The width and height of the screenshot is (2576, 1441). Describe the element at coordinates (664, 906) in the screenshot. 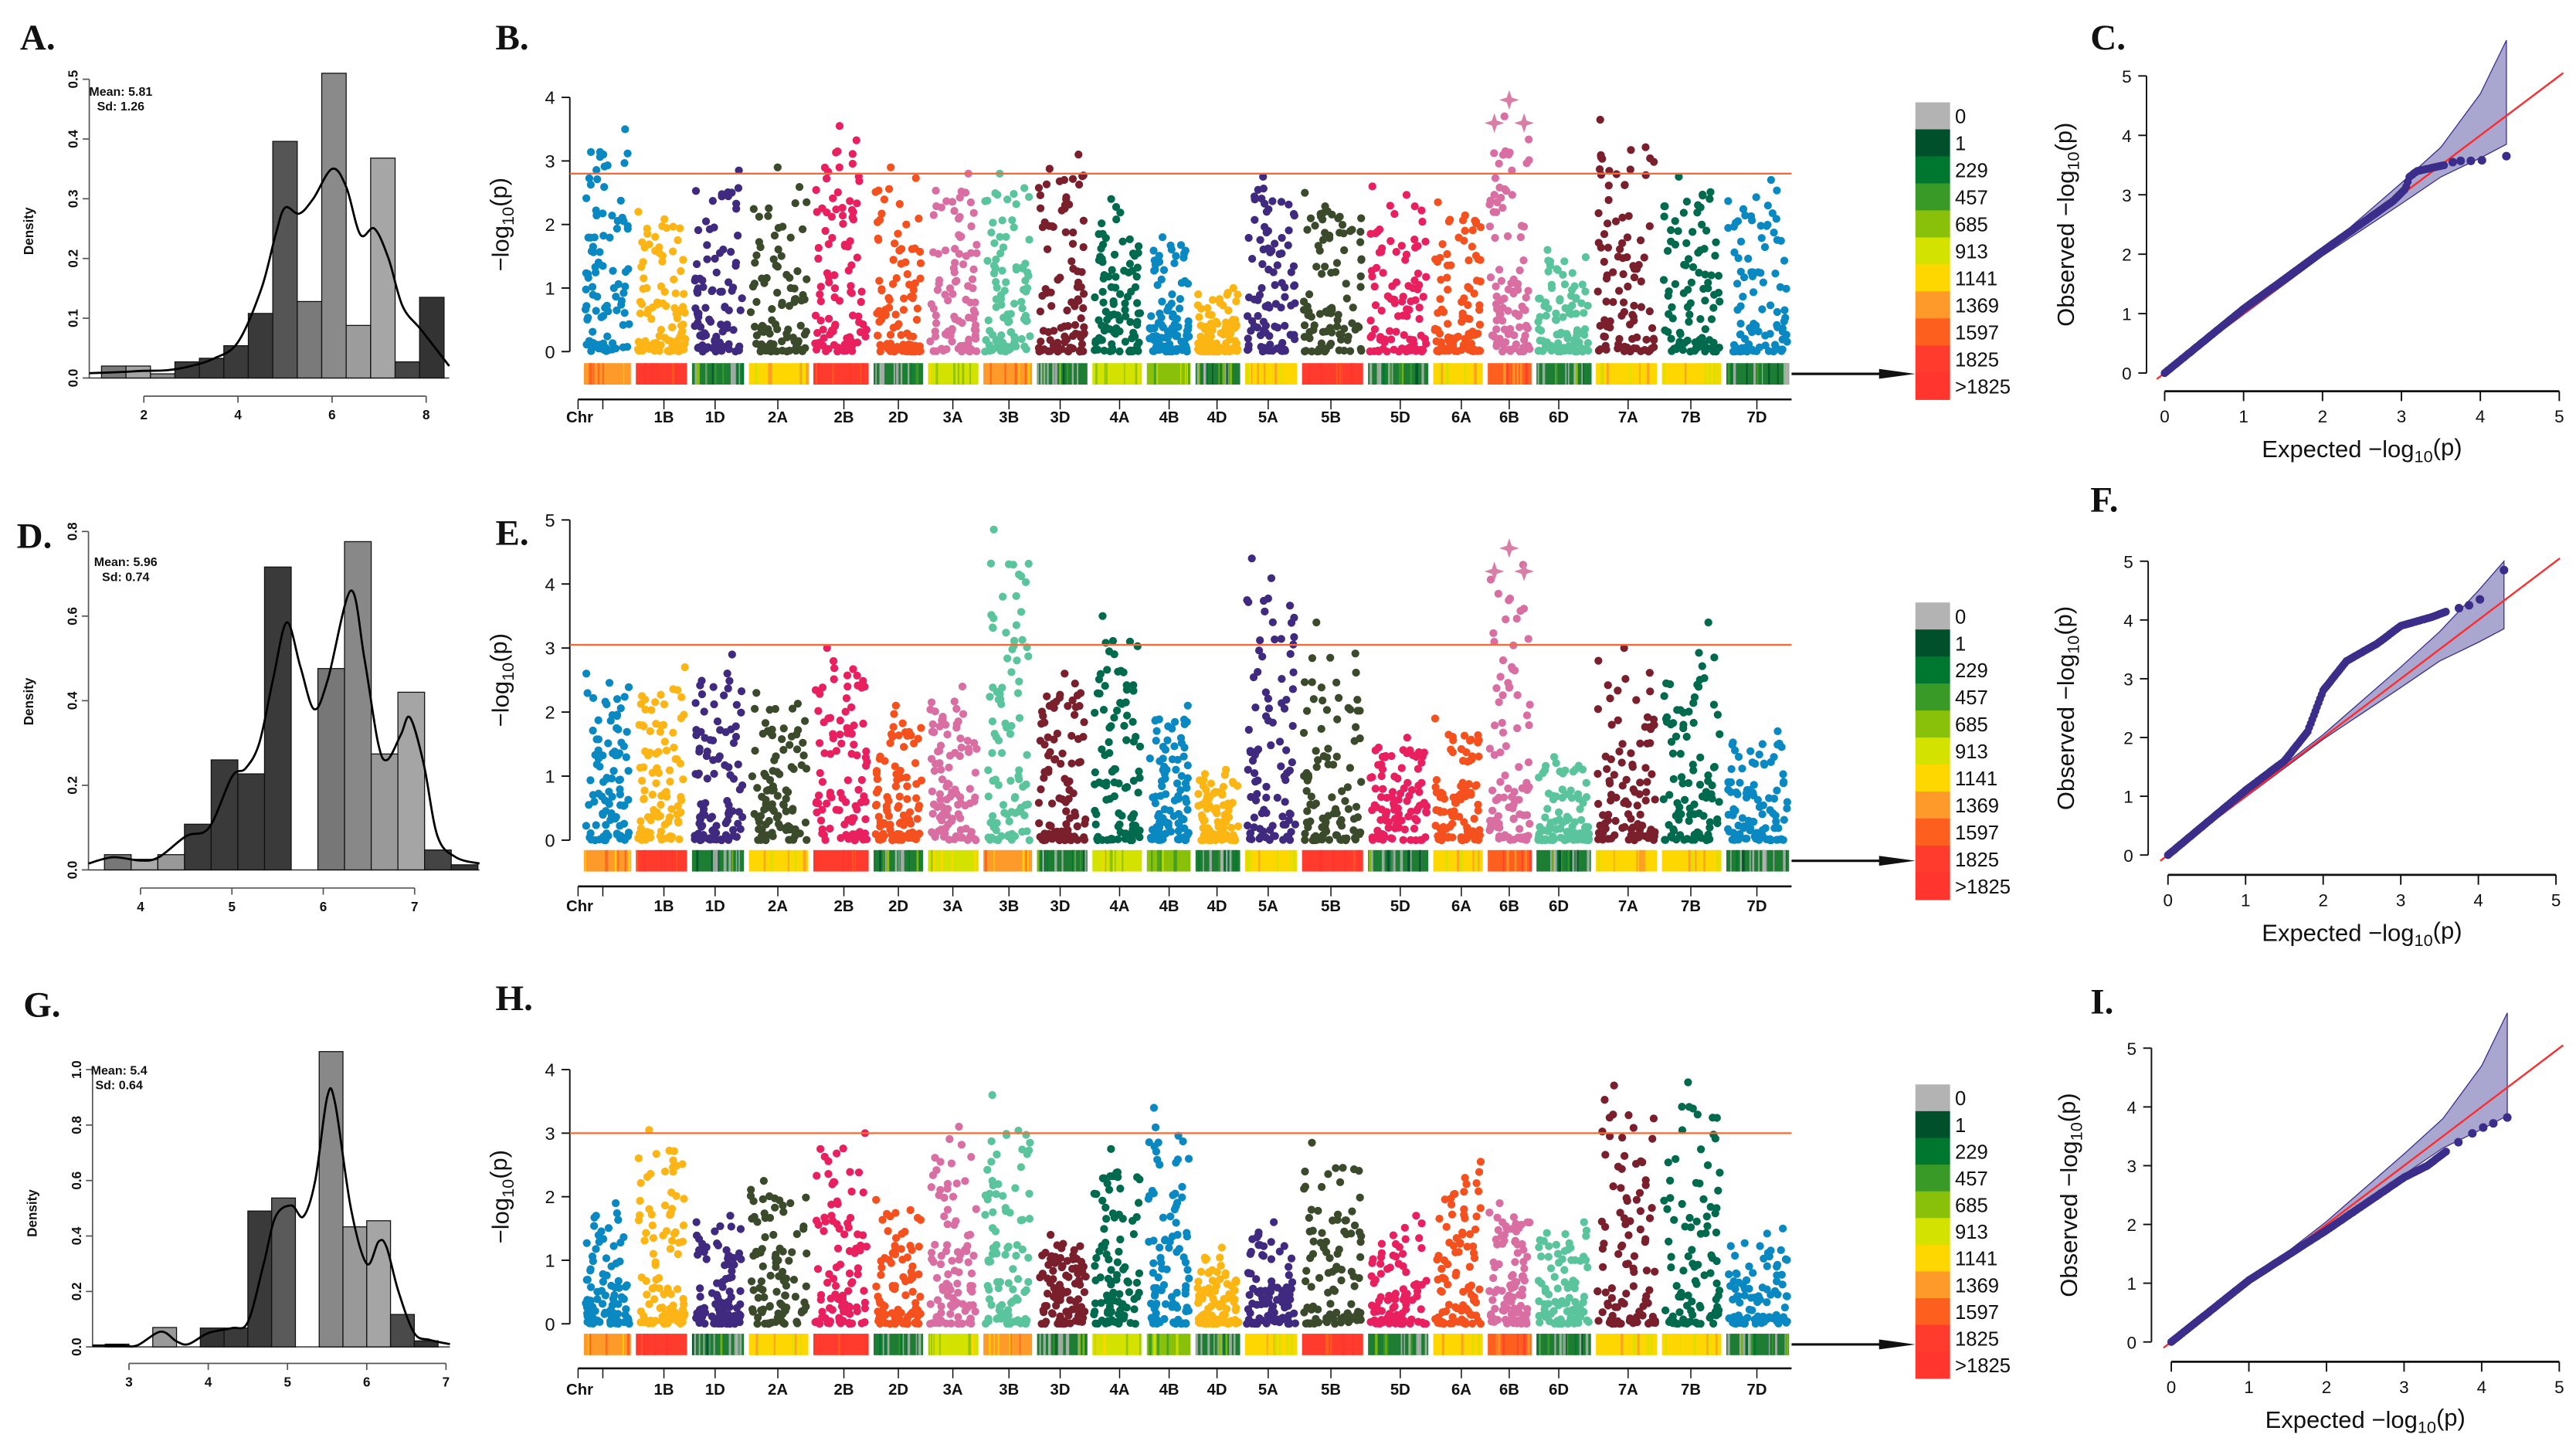

I see `chromosome-label: 1B` at that location.